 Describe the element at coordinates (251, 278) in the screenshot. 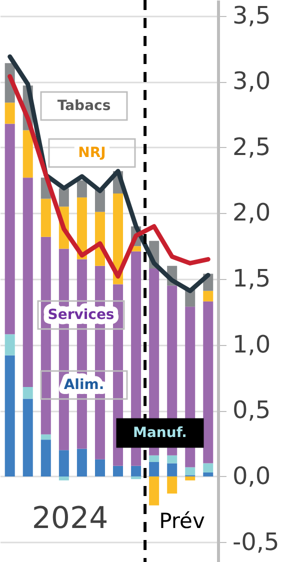

I see `y-tick-label: 1,5` at that location.